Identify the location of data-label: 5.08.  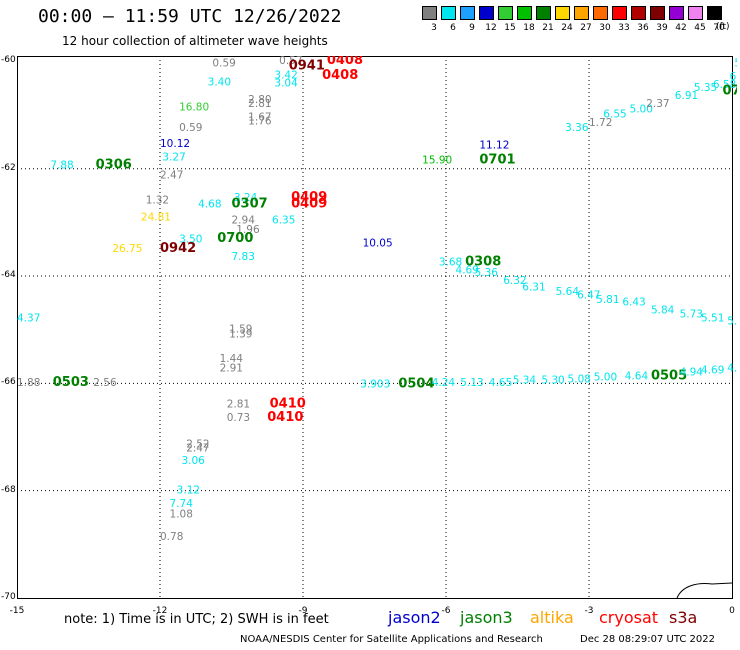
(579, 379).